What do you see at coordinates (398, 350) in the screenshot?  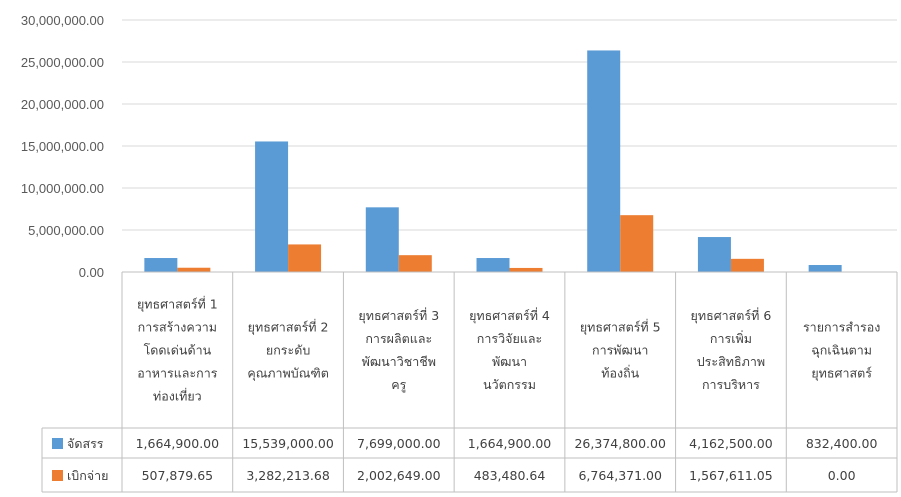 I see `category-label: ยุทธศาสตร์ที่ 3 การผลิตและพัฒนาวิชาชีพครู` at bounding box center [398, 350].